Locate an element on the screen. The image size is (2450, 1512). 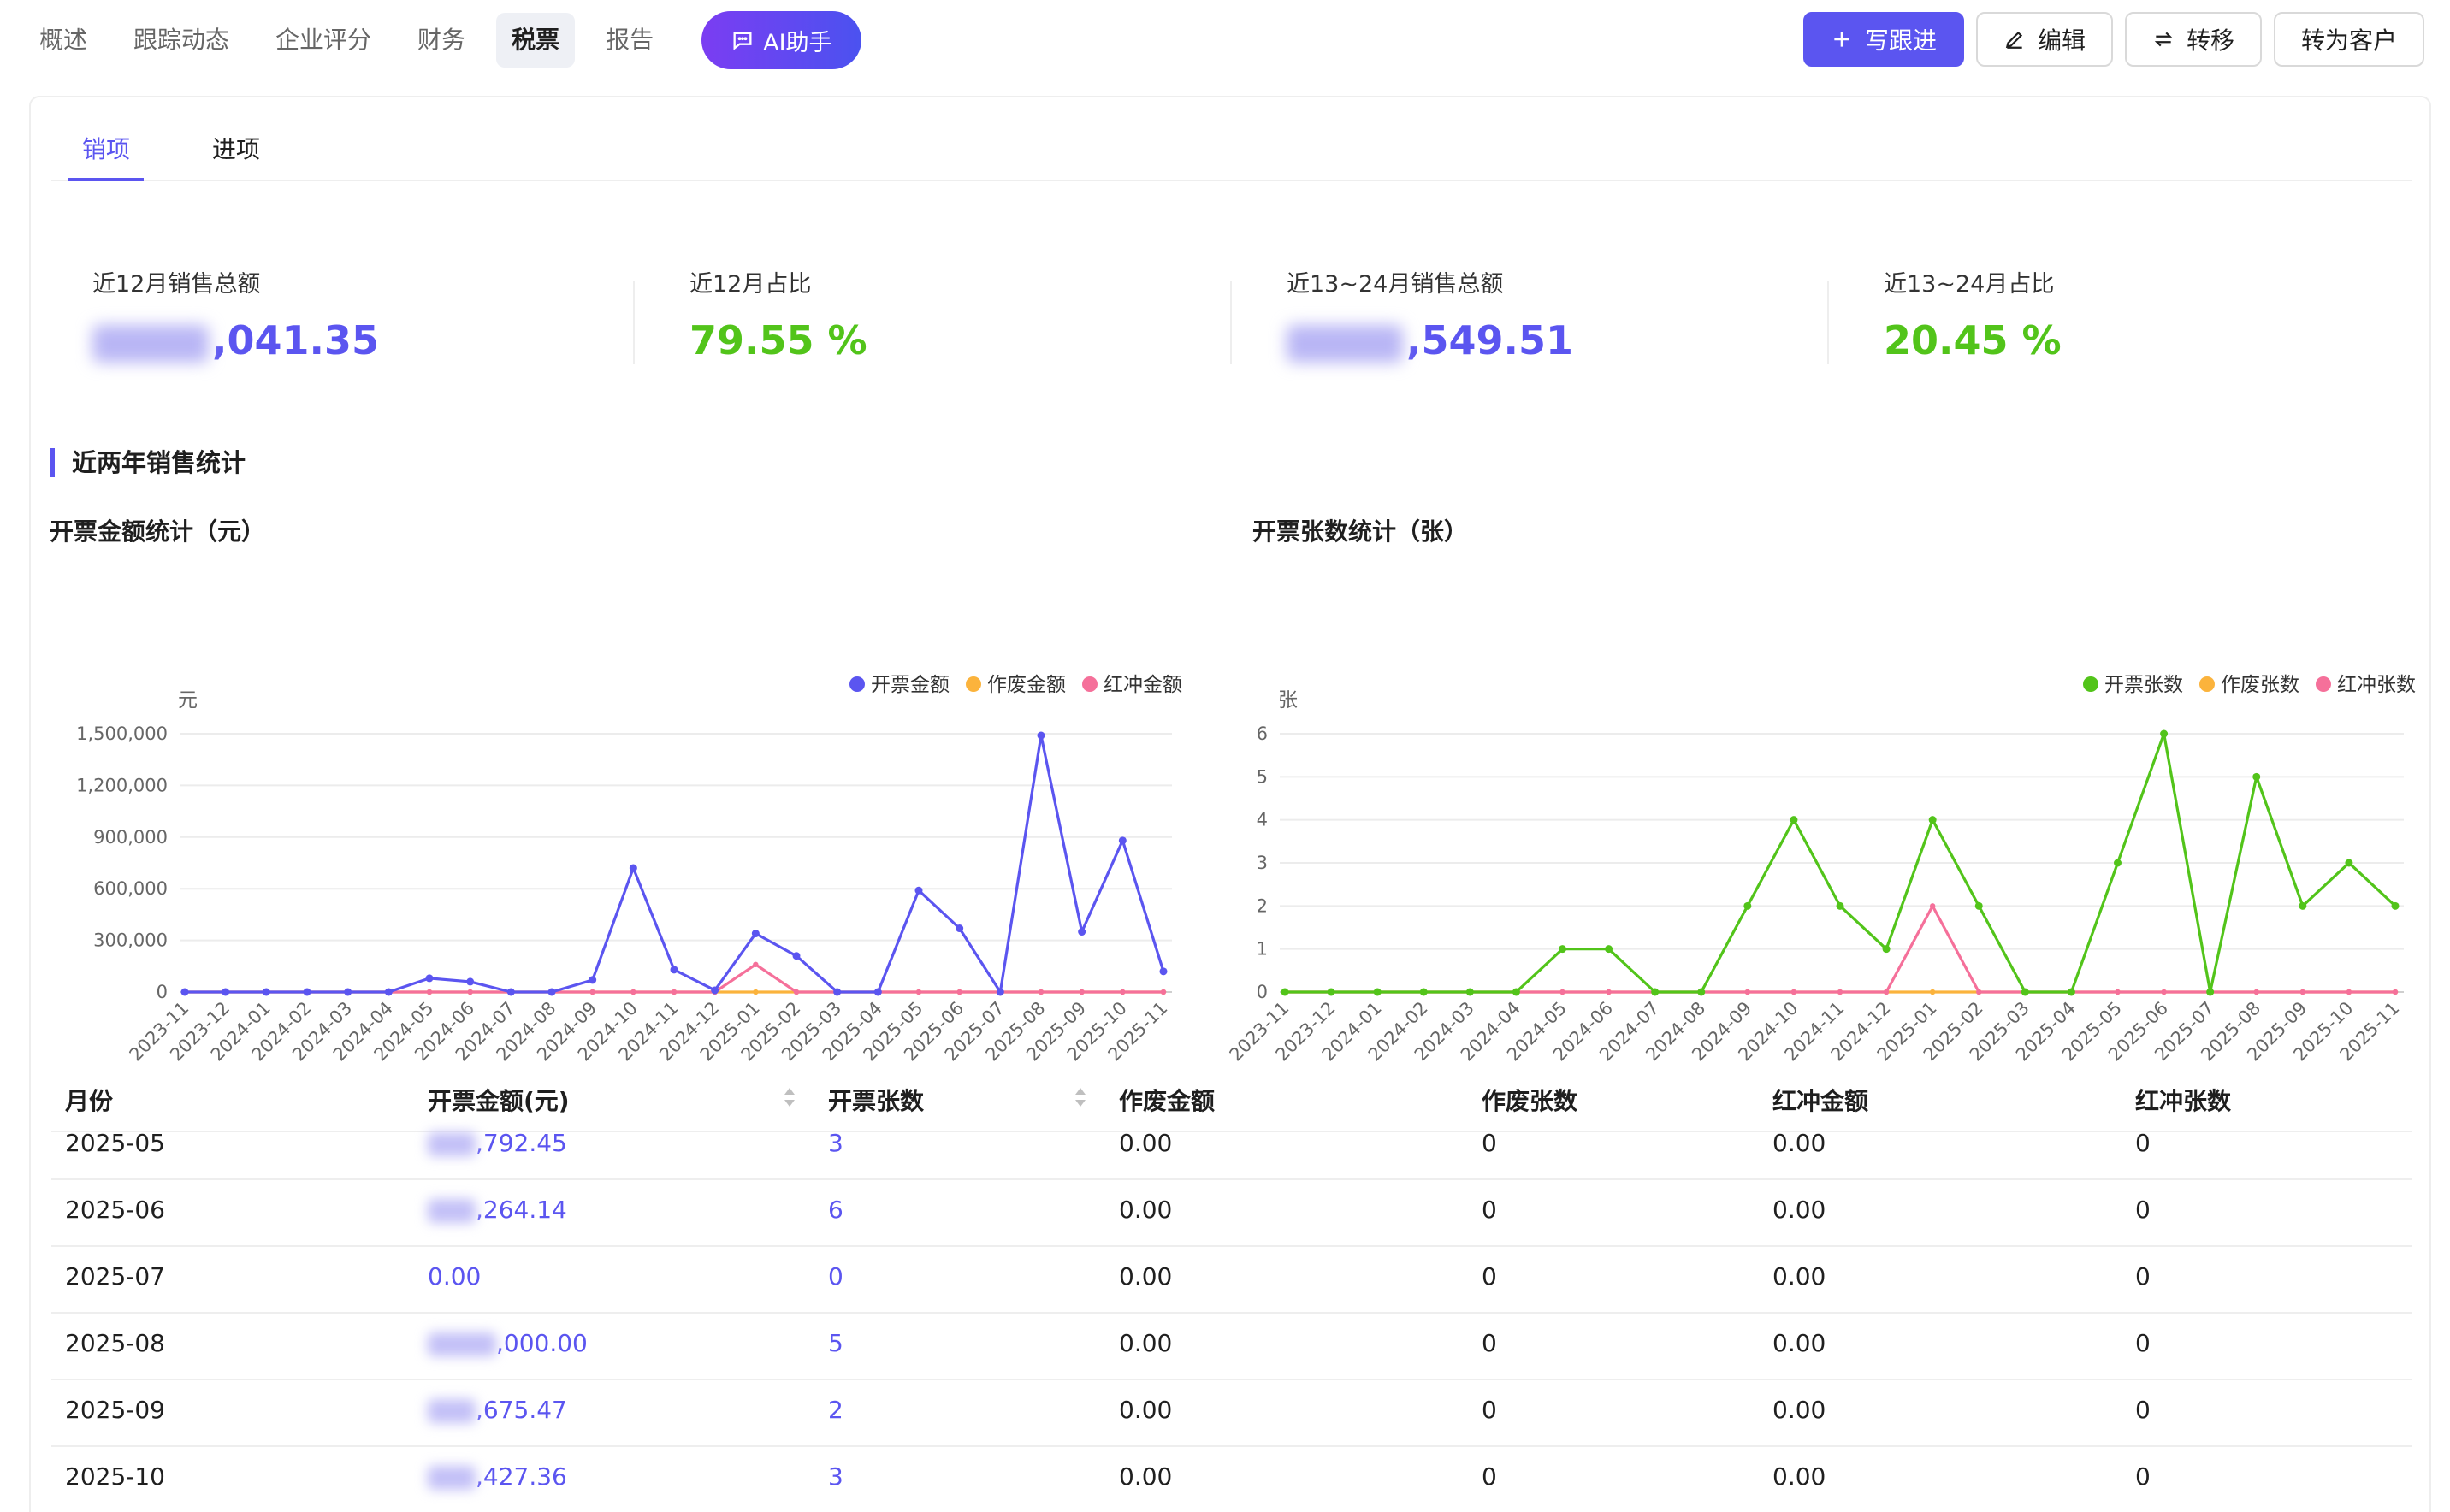
legend-label: 开票张数 is located at coordinates (2143, 685).